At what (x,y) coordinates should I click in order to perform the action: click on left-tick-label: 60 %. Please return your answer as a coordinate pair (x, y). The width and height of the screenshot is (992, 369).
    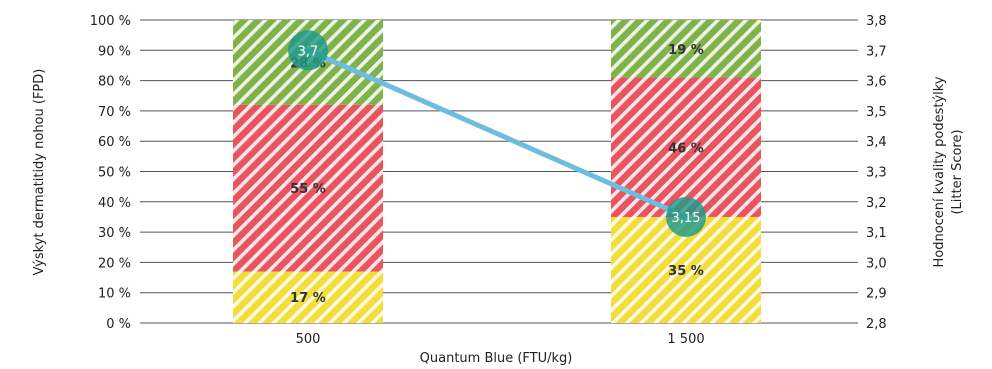
    Looking at the image, I should click on (114, 142).